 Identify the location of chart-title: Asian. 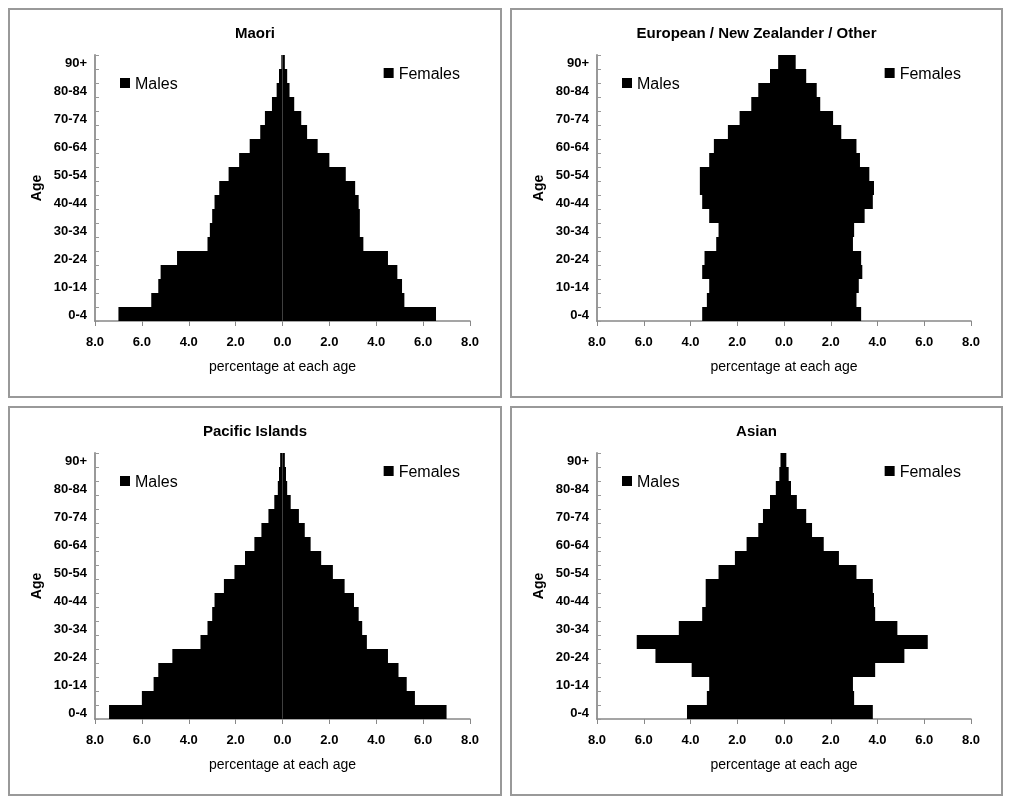
(756, 430).